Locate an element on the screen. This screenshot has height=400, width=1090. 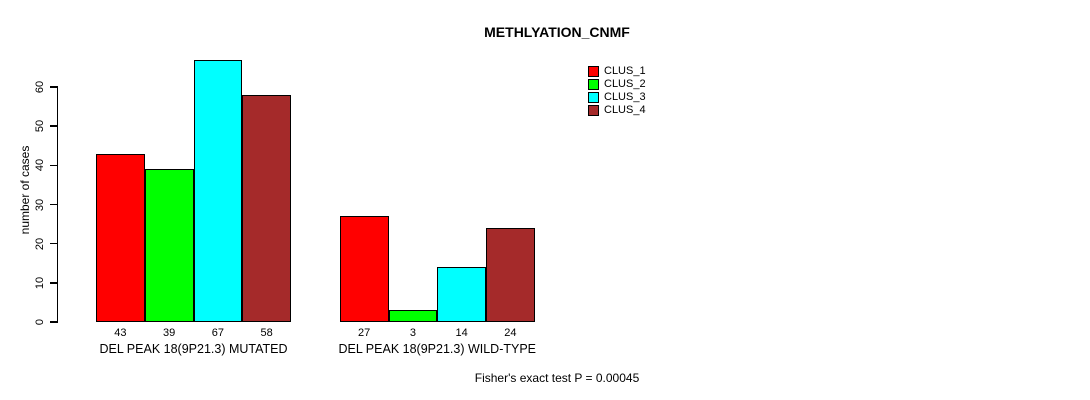
bar-value-label: 27 is located at coordinates (364, 333).